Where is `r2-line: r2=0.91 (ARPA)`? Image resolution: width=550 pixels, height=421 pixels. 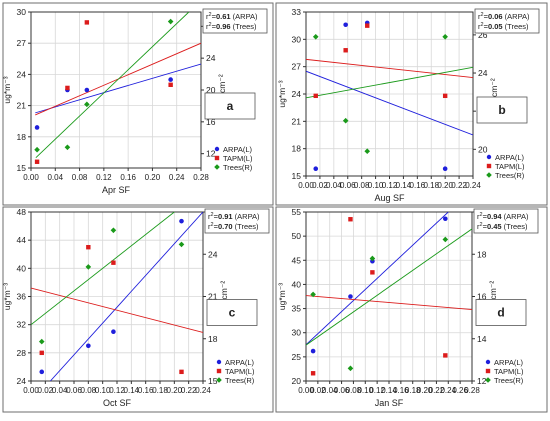
r2-line: r2=0.91 (ARPA) is located at coordinates (234, 216).